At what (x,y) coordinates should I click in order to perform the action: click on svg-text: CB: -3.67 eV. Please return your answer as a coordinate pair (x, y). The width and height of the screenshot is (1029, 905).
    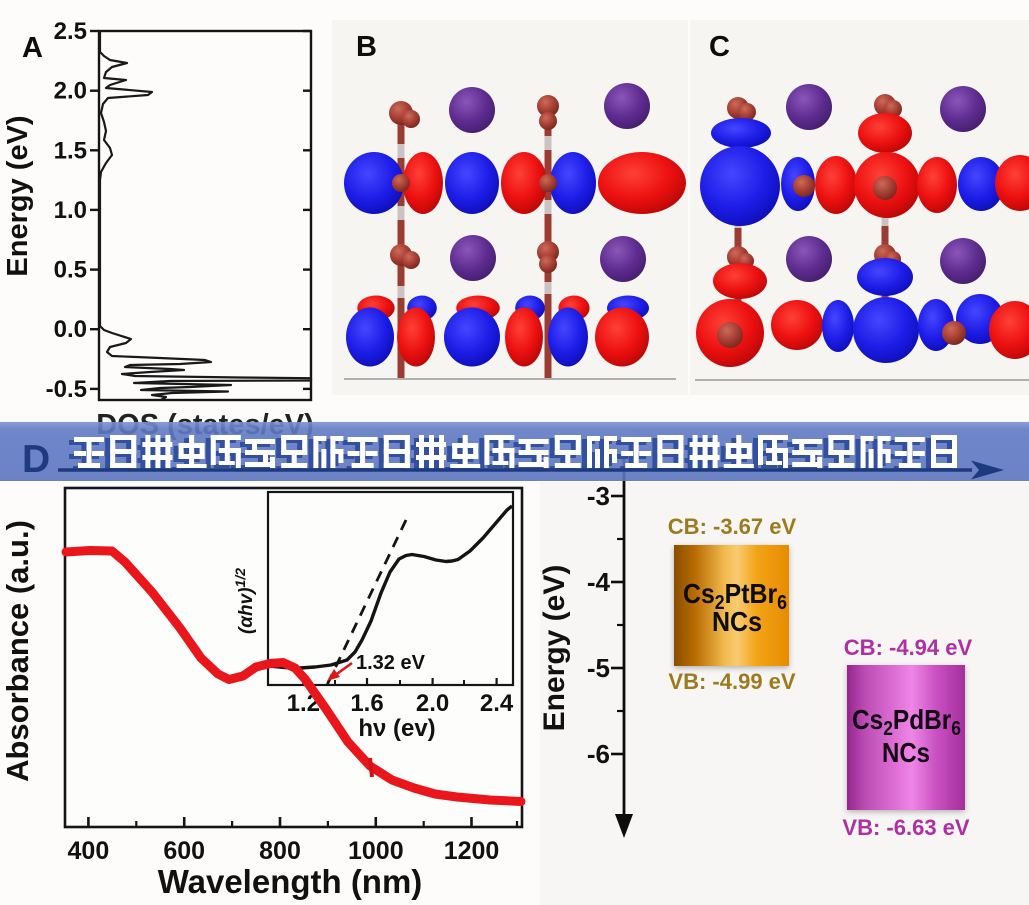
    Looking at the image, I should click on (732, 526).